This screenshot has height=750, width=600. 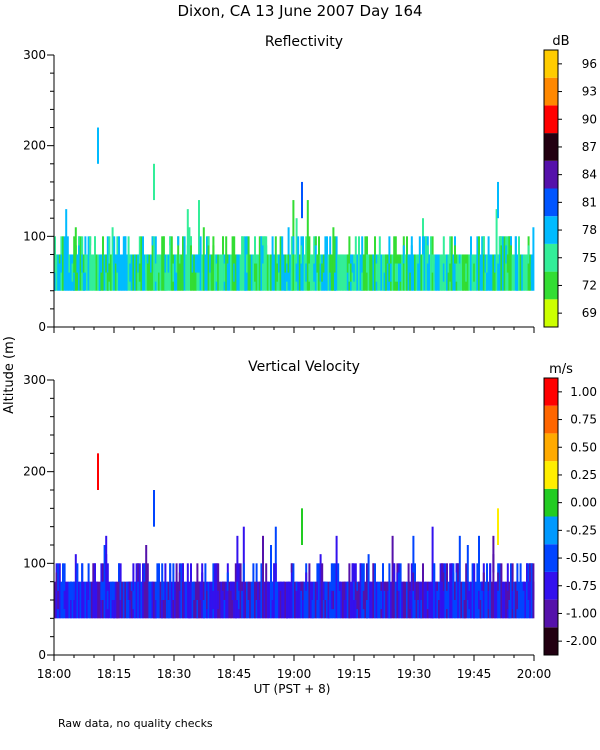 What do you see at coordinates (560, 41) in the screenshot?
I see `colorbar-unit: dB` at bounding box center [560, 41].